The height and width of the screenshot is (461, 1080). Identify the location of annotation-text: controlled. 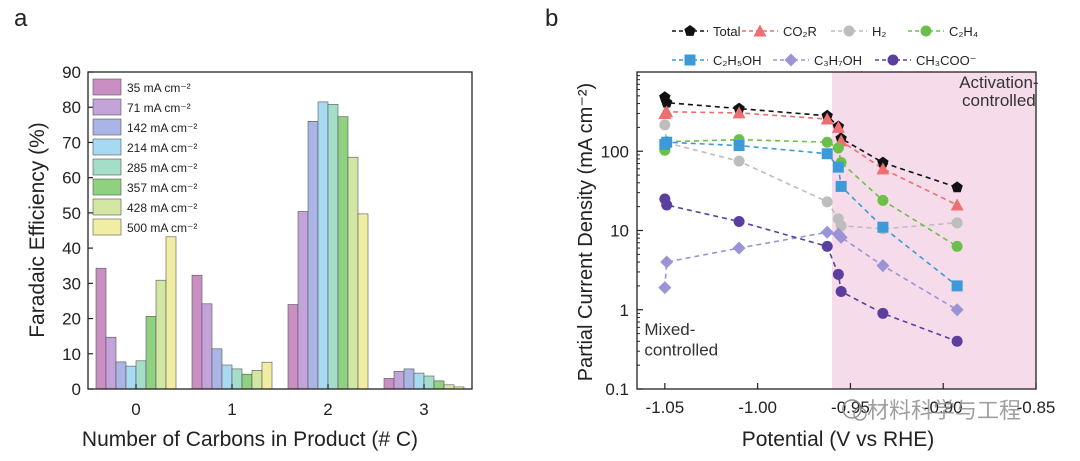
(681, 350).